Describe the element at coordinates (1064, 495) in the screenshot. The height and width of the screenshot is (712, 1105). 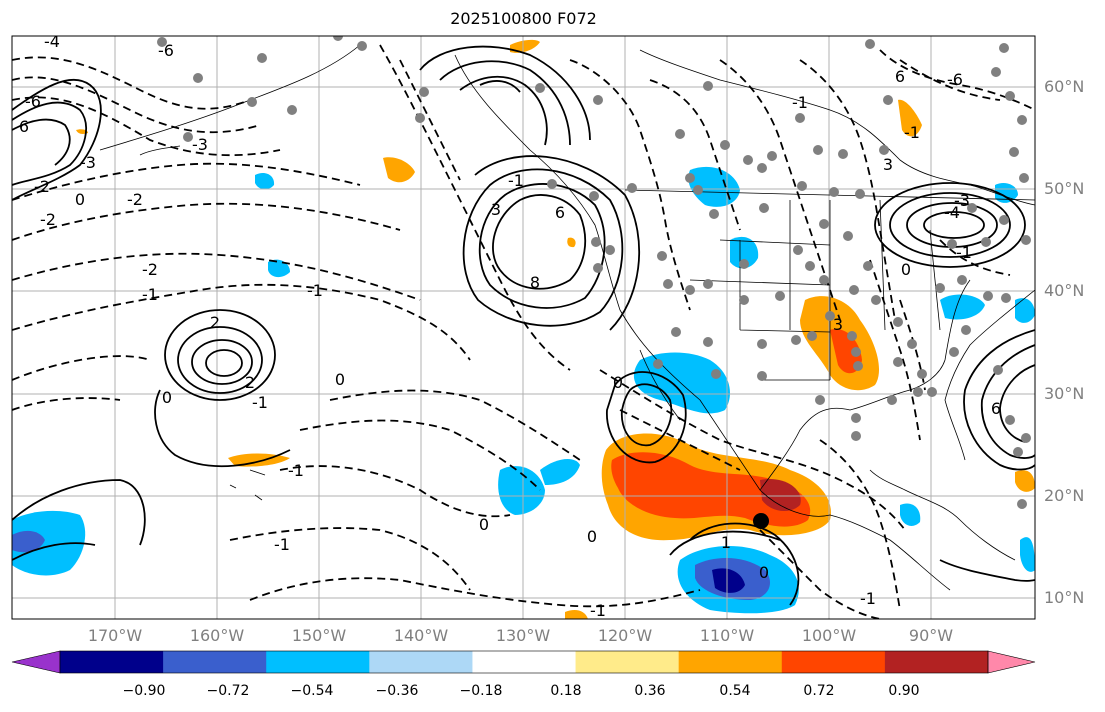
I see `lat-label: 20°N` at that location.